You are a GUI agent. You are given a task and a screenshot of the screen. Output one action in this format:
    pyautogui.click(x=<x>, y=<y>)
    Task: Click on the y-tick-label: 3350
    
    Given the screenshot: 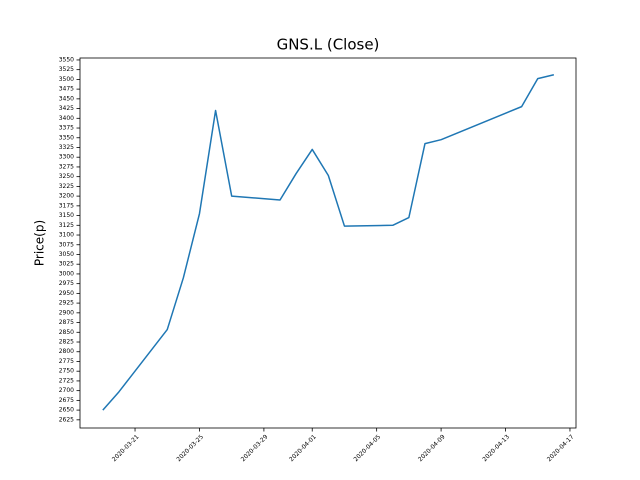 What is the action you would take?
    pyautogui.click(x=66, y=137)
    